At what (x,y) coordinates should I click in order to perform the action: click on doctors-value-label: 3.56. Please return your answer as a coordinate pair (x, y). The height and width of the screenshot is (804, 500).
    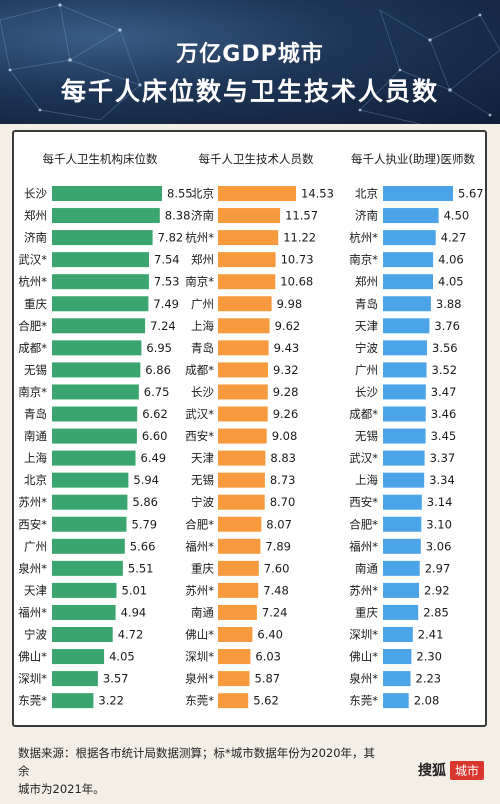
    Looking at the image, I should click on (445, 348).